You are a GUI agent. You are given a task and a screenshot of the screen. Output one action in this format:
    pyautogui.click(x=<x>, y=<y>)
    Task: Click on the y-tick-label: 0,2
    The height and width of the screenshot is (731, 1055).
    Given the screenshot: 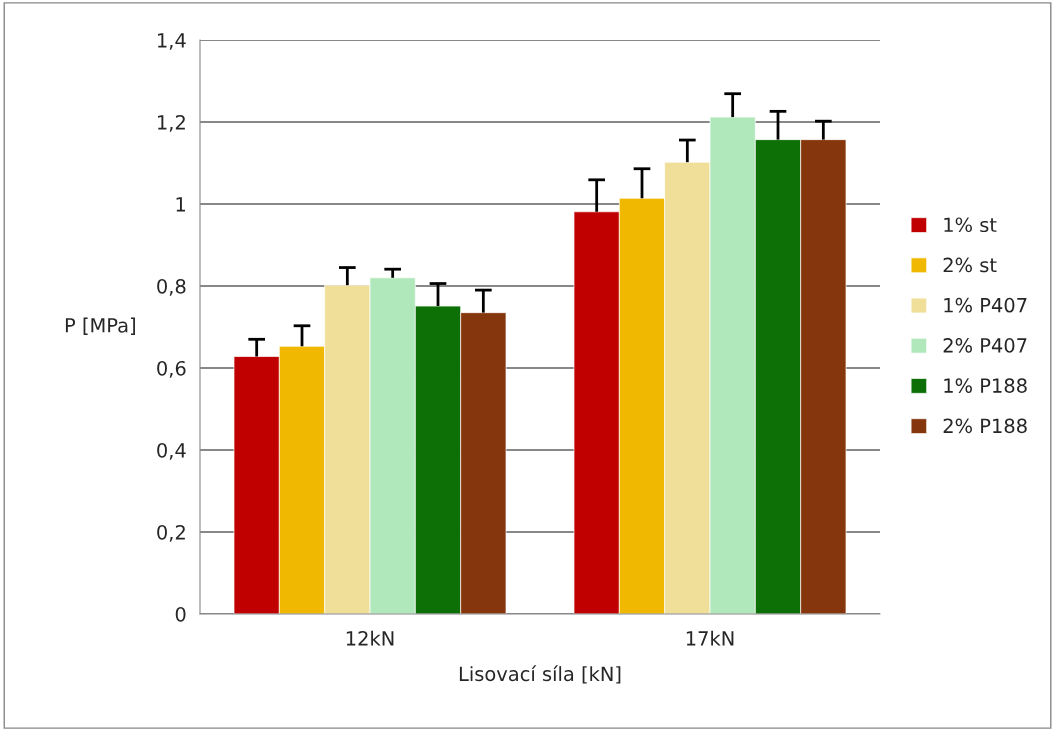 What is the action you would take?
    pyautogui.click(x=171, y=533)
    